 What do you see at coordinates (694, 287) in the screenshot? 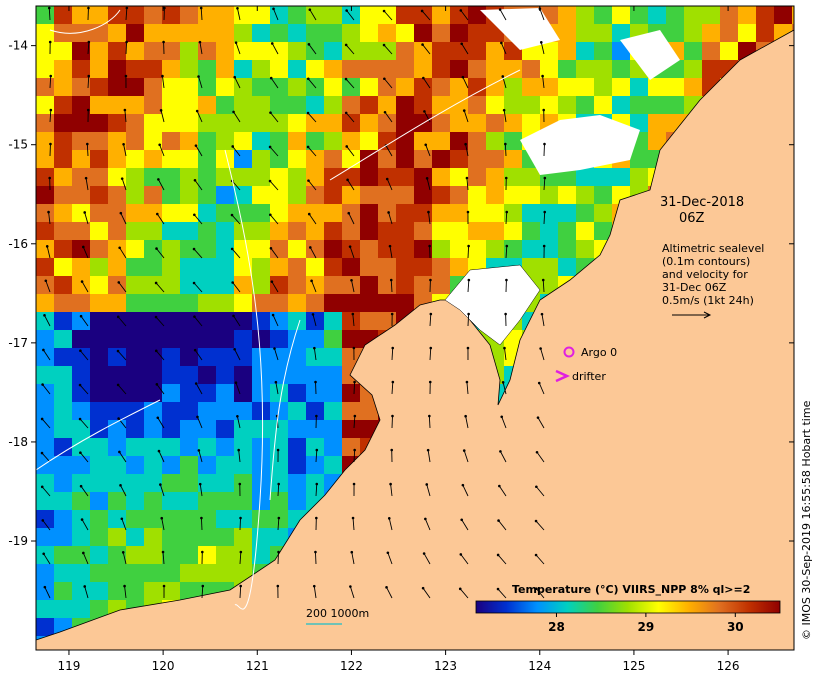
I see `sealevel-note-line4: 31-Dec 06Z` at bounding box center [694, 287].